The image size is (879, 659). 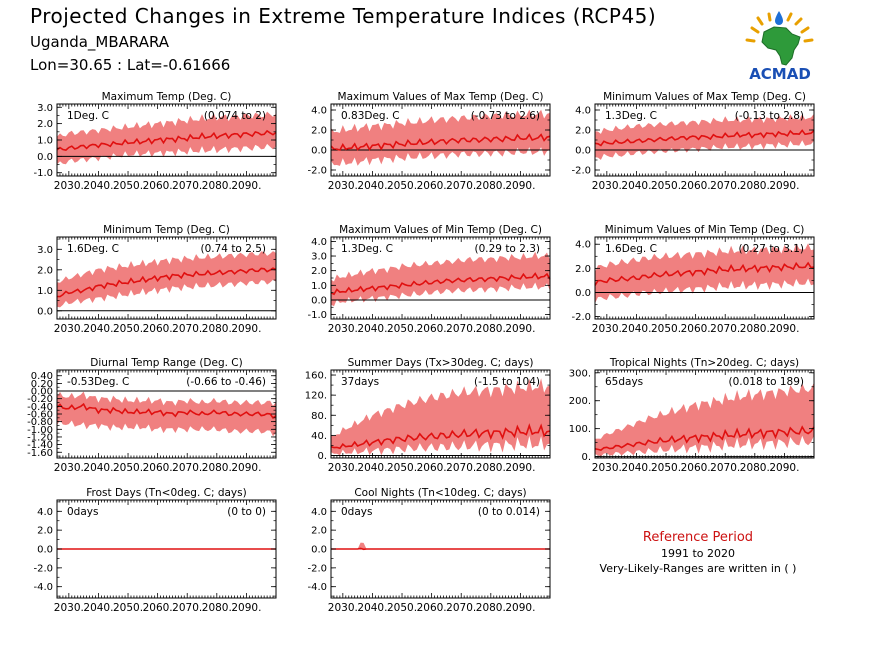 What do you see at coordinates (82, 512) in the screenshot?
I see `change-value-label: 0days` at bounding box center [82, 512].